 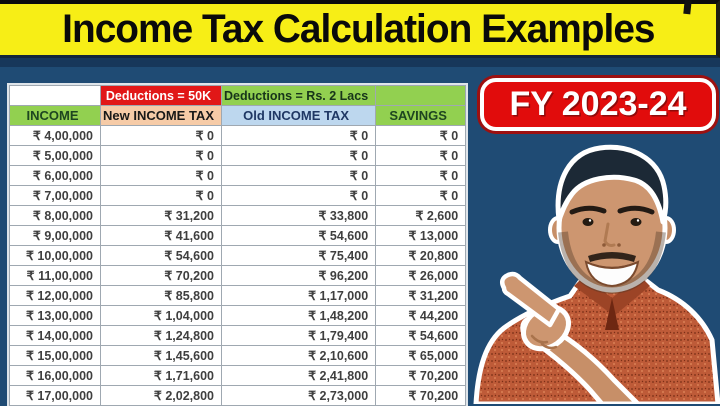 What do you see at coordinates (687, 7) in the screenshot?
I see `banner-corner-mark` at bounding box center [687, 7].